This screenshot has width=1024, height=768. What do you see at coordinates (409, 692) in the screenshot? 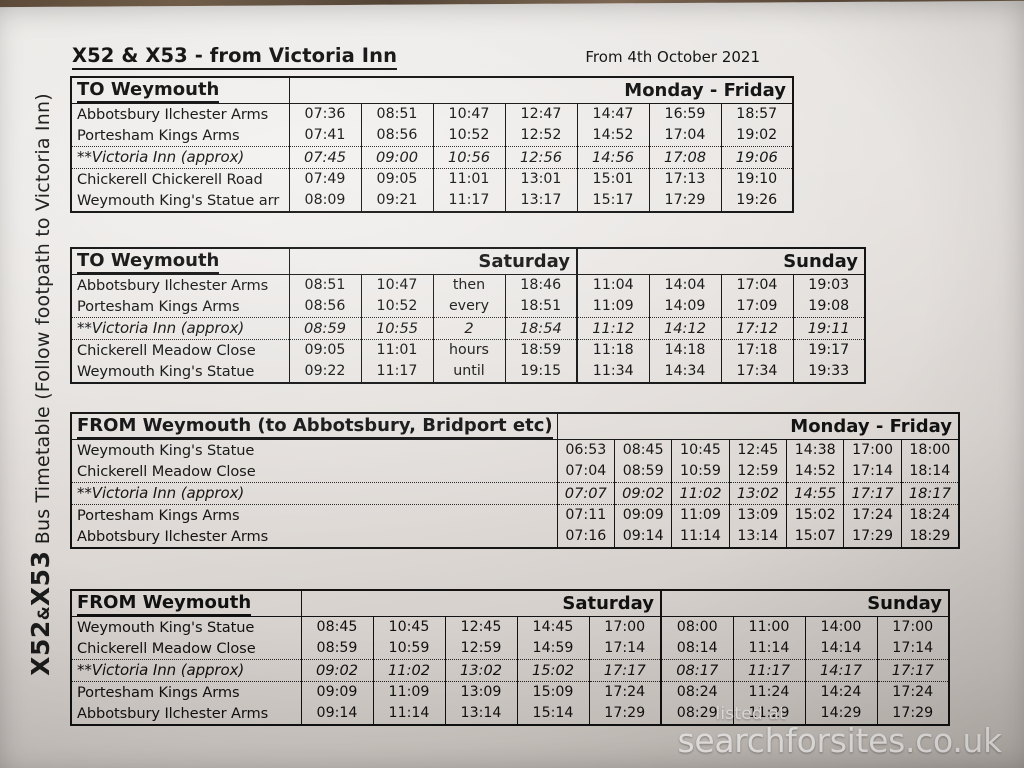
I see `departure-time-cell: 11:09` at bounding box center [409, 692].